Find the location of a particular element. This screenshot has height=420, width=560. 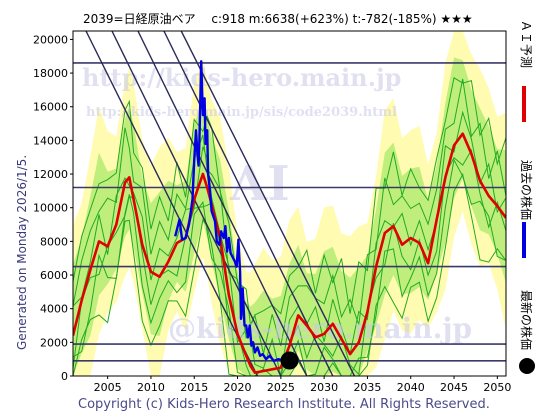

x-tick-label: 2025 is located at coordinates (281, 387).